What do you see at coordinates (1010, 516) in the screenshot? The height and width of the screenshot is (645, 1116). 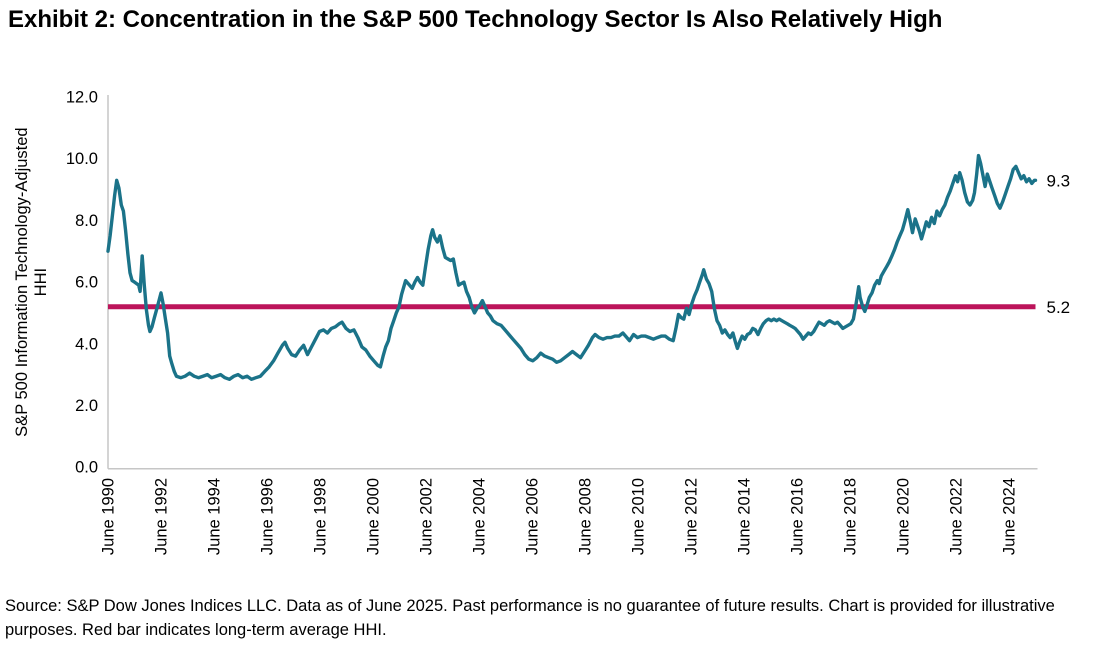 I see `x-tick-label: June 2024` at bounding box center [1010, 516].